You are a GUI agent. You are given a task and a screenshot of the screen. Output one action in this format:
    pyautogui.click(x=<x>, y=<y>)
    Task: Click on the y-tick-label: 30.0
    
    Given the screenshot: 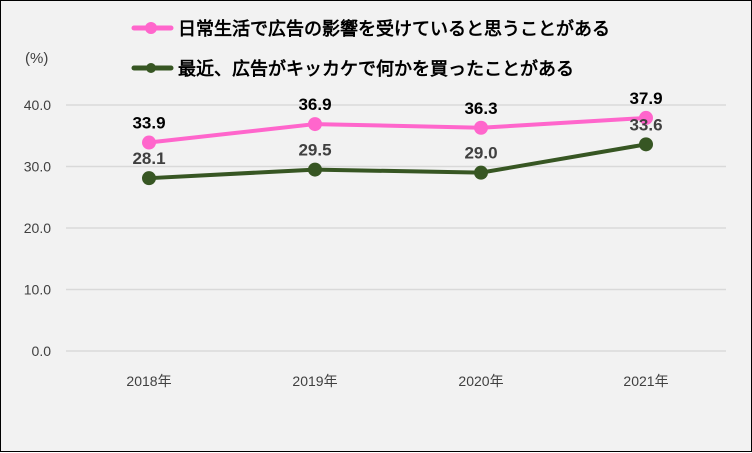 What is the action you would take?
    pyautogui.click(x=37, y=167)
    